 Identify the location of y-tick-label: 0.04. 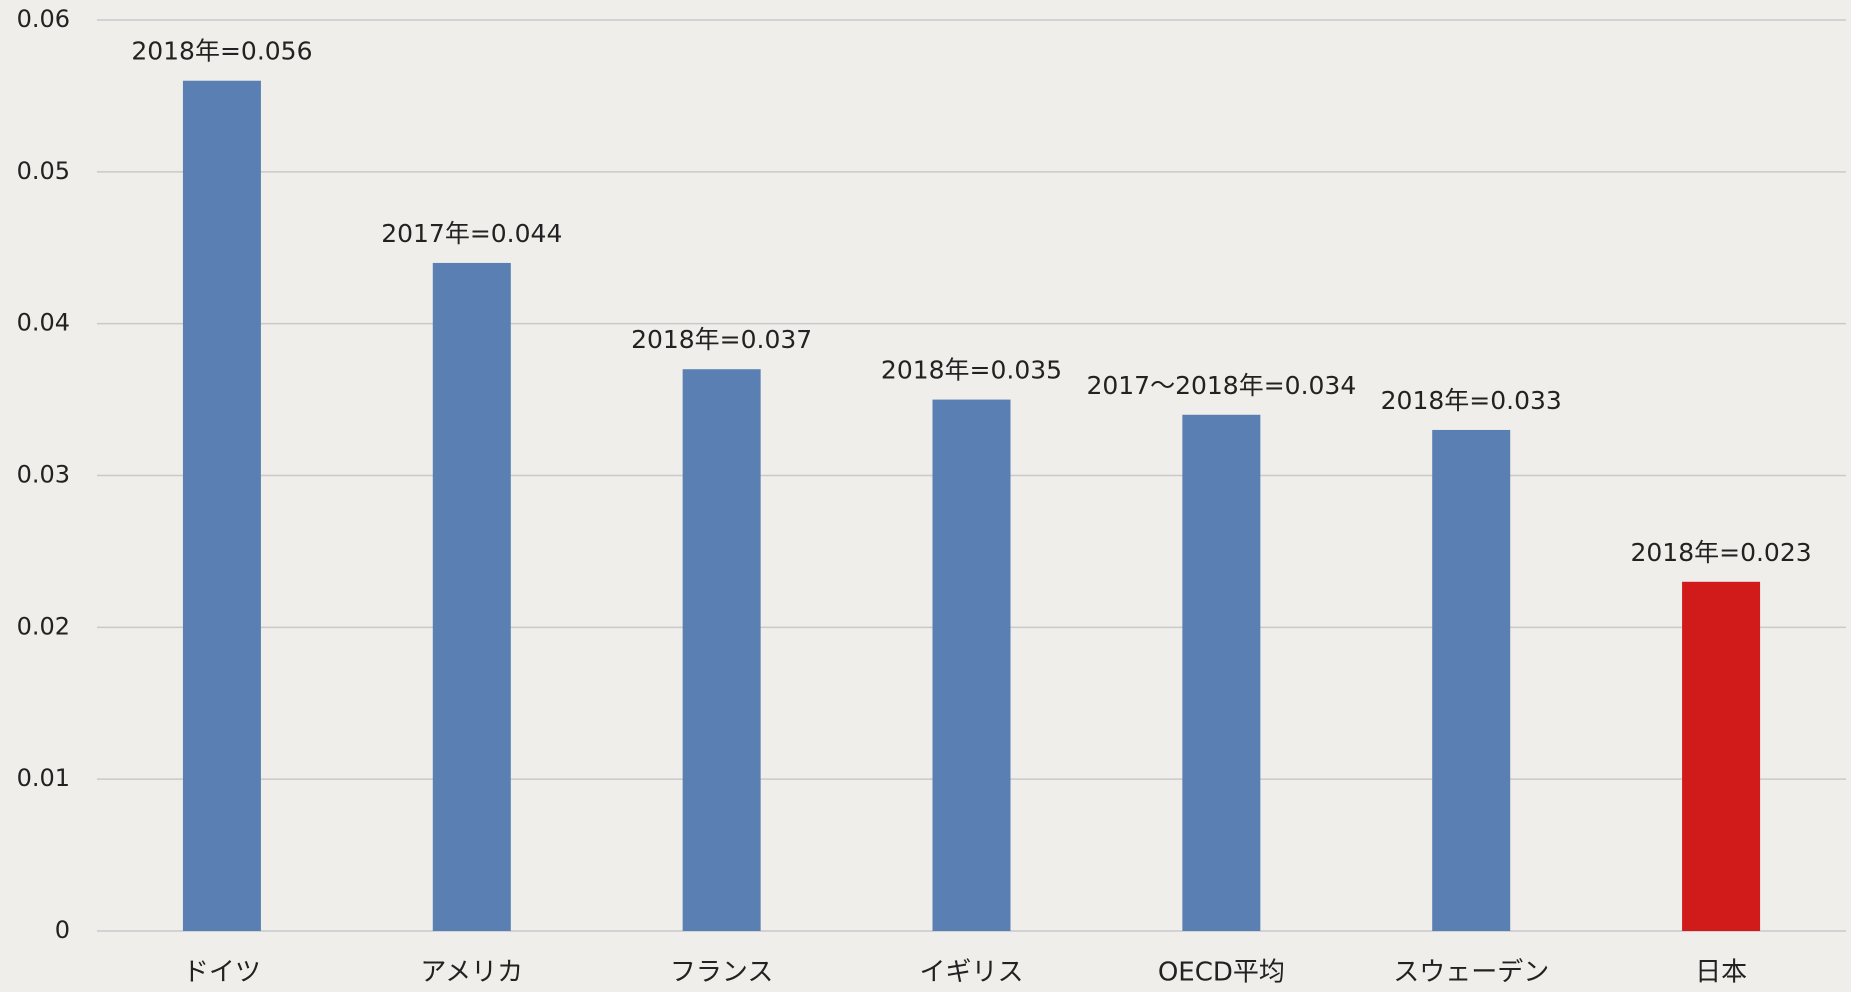
(43, 323).